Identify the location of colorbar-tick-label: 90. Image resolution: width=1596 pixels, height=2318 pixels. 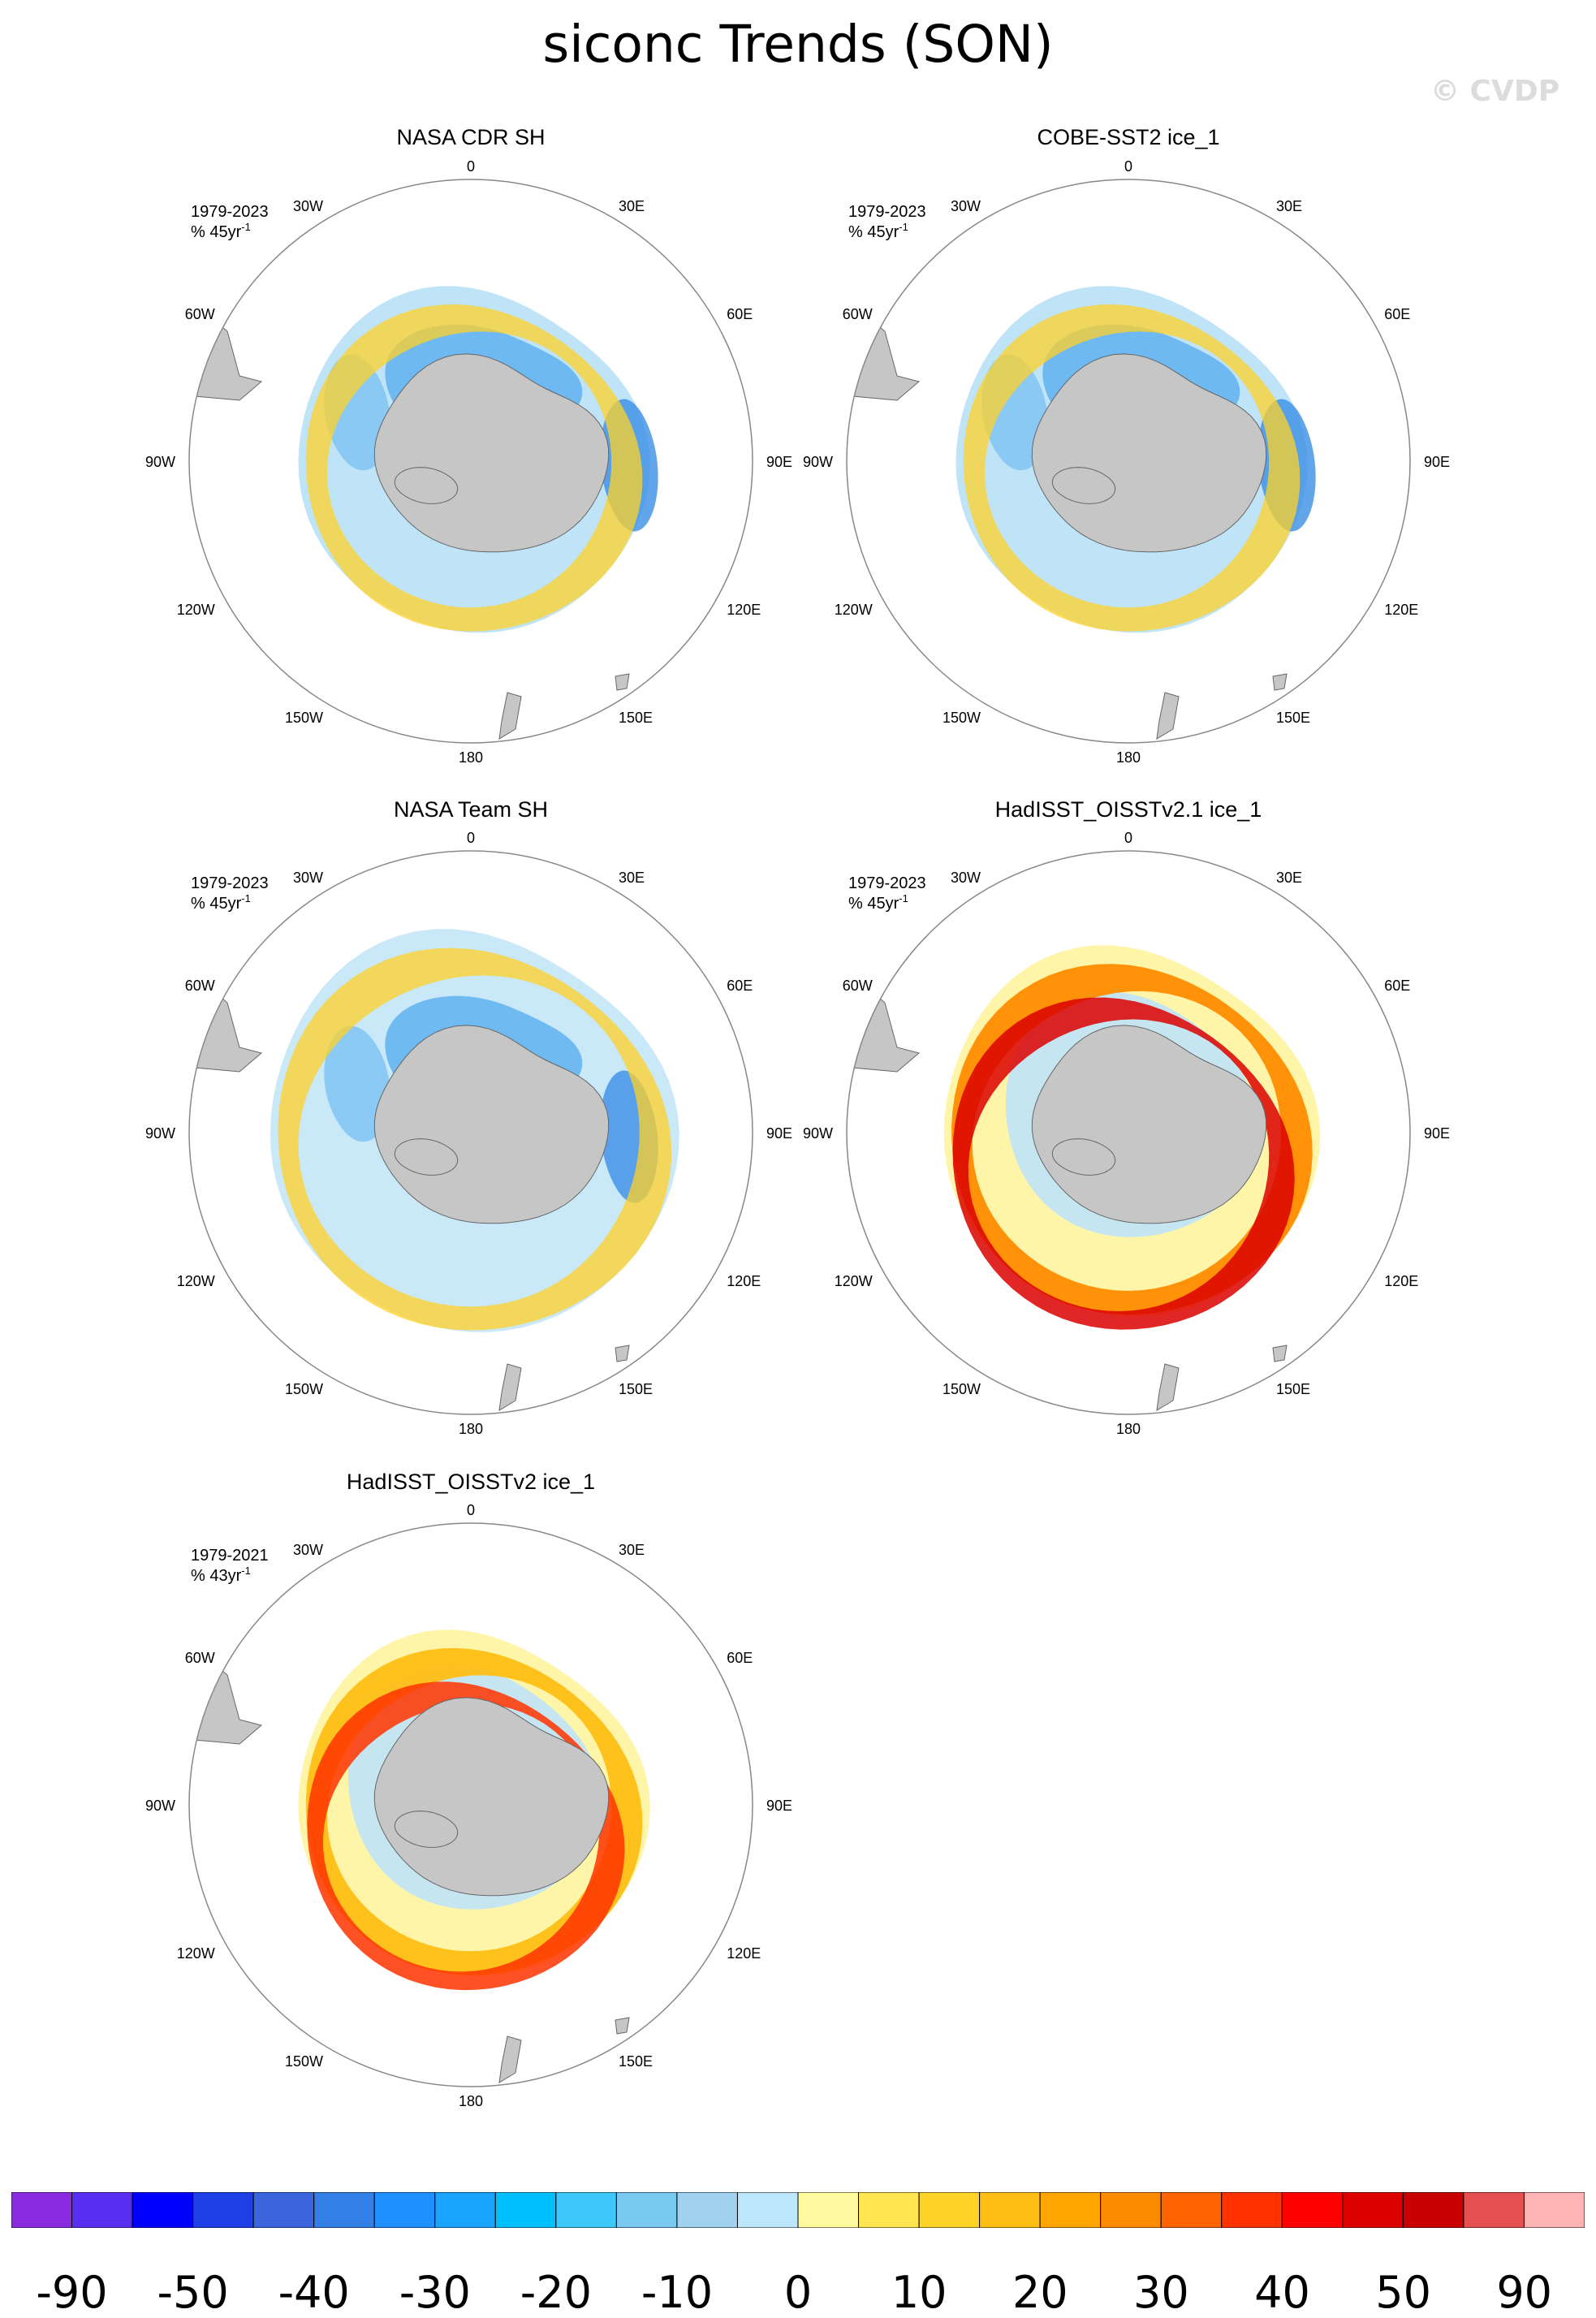
(1524, 2292).